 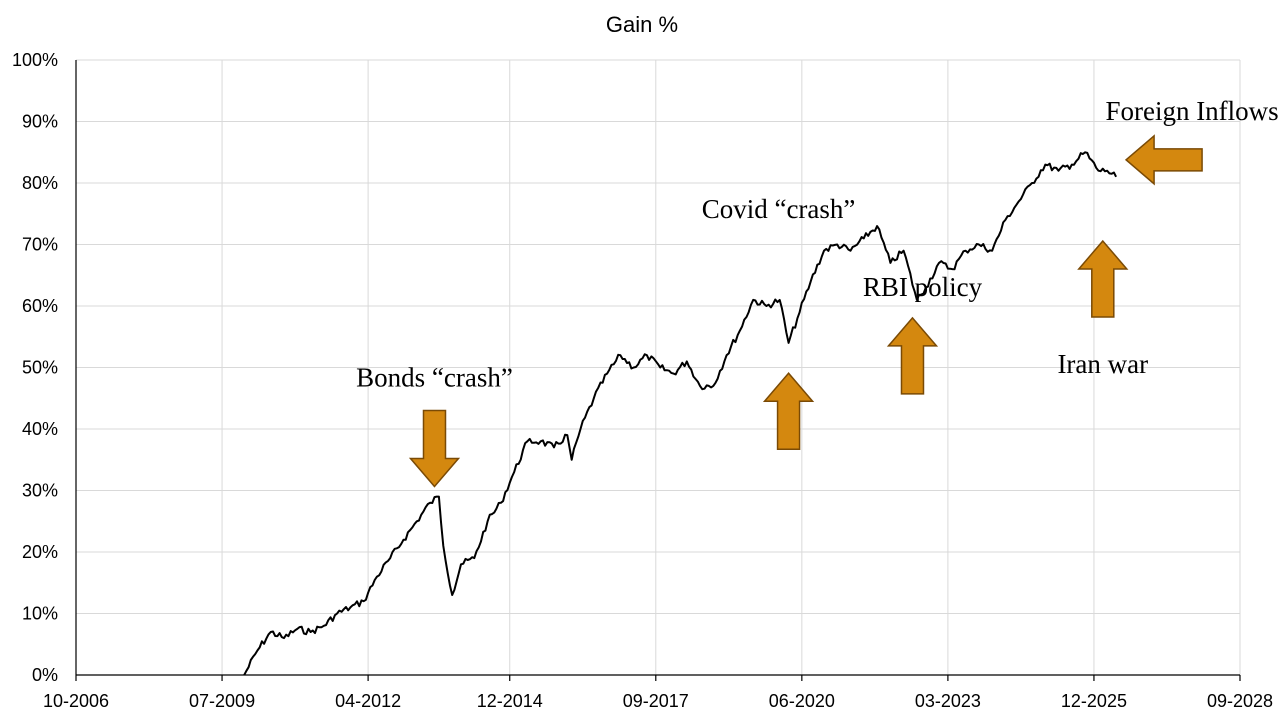 I want to click on x-tick-label: 06-2020, so click(x=802, y=701).